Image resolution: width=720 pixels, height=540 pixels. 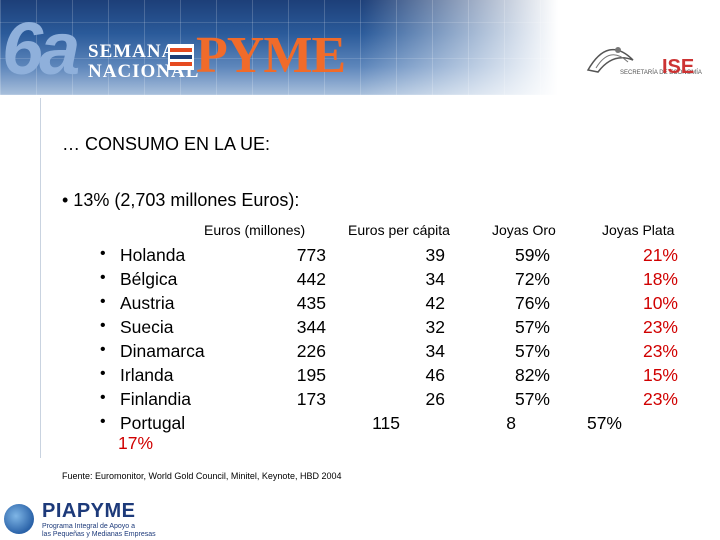 What do you see at coordinates (181, 200) in the screenshot?
I see `main-bullet: • 13% (2,703 millones Euros):` at bounding box center [181, 200].